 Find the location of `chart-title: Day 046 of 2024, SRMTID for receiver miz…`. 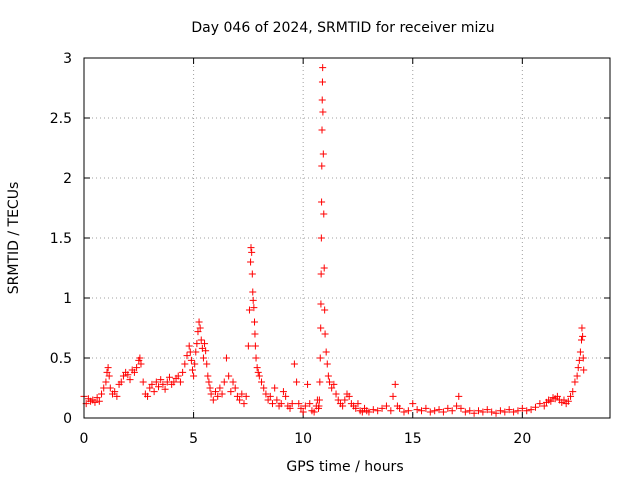

chart-title: Day 046 of 2024, SRMTID for receiver miz… is located at coordinates (342, 28).